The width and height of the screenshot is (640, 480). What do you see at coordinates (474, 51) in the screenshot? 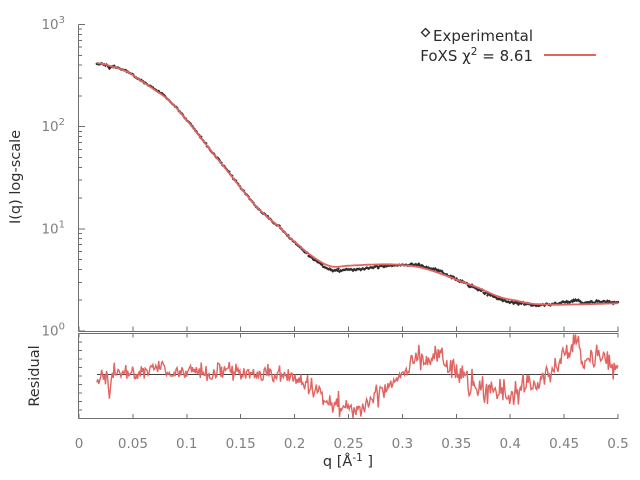
I see `legend-foxs-chi2-exponent: 2` at bounding box center [474, 51].